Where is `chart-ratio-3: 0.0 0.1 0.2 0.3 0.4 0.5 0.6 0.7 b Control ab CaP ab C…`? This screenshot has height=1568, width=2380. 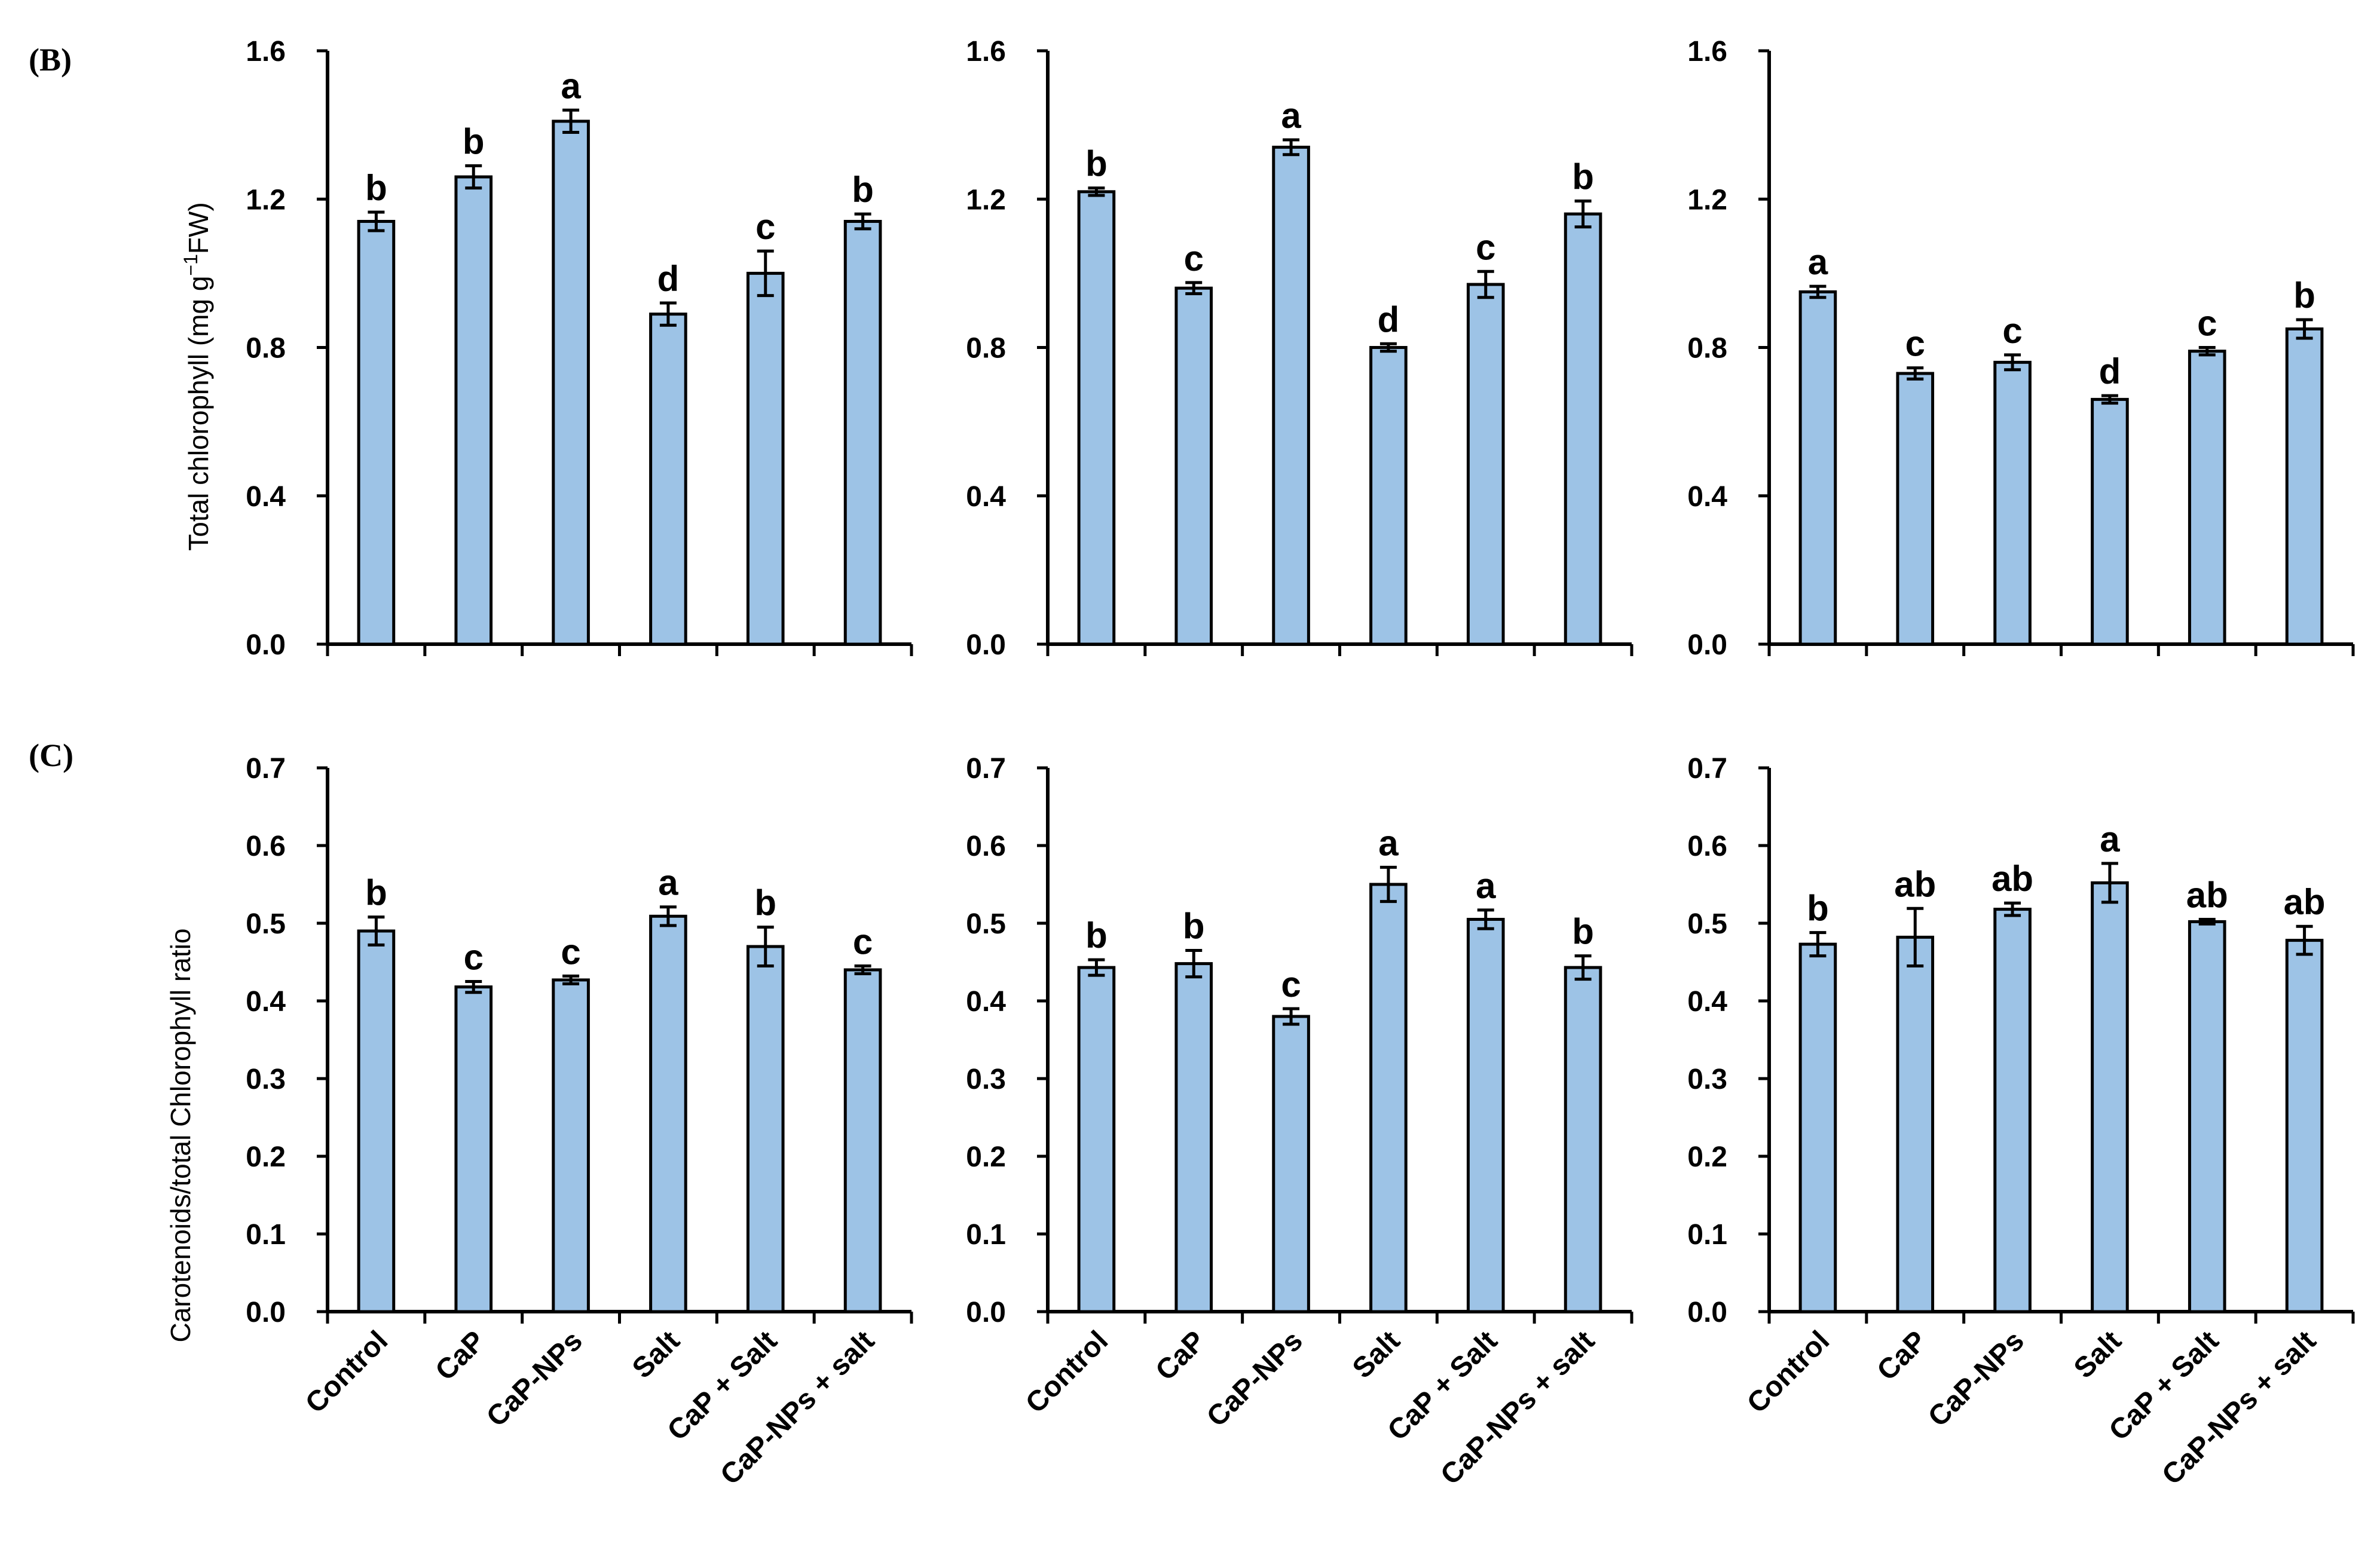 chart-ratio-3: 0.0 0.1 0.2 0.3 0.4 0.5 0.6 0.7 b Control ab CaP ab C… is located at coordinates (2021, 1122).